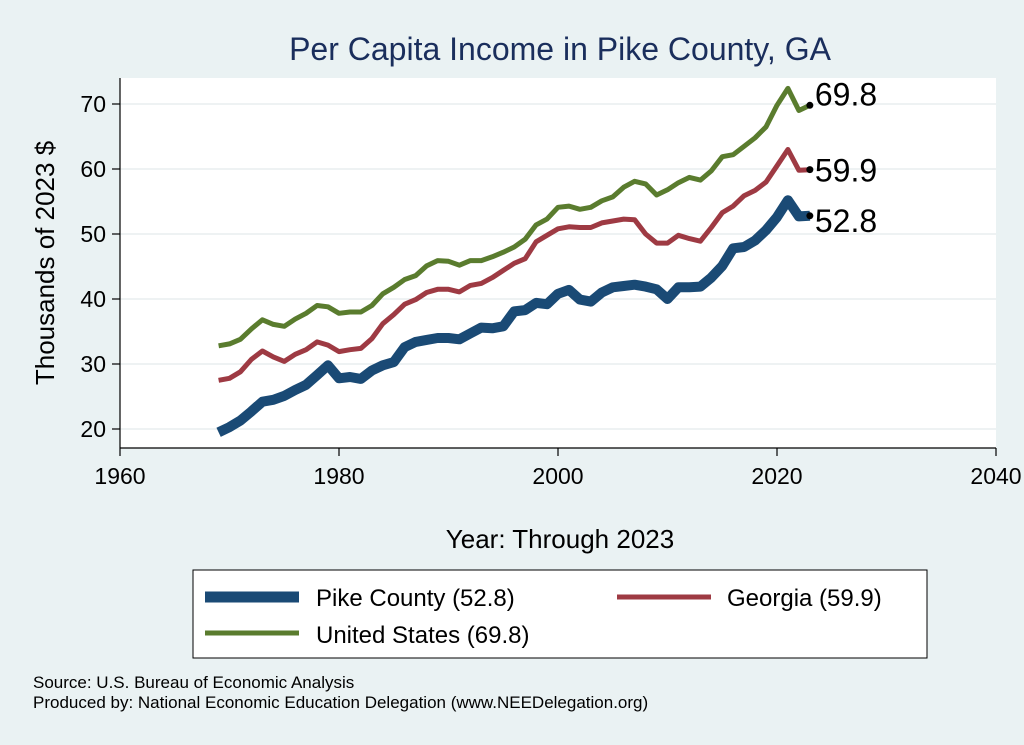 Image resolution: width=1024 pixels, height=745 pixels. I want to click on end-value-label: 59.9, so click(846, 171).